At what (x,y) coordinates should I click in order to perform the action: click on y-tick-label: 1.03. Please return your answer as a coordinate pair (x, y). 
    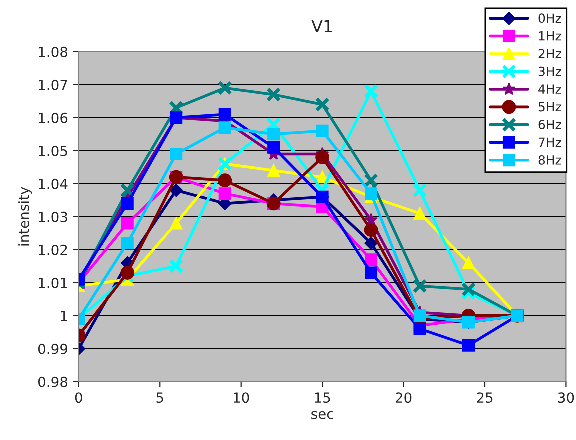
    Looking at the image, I should click on (53, 217).